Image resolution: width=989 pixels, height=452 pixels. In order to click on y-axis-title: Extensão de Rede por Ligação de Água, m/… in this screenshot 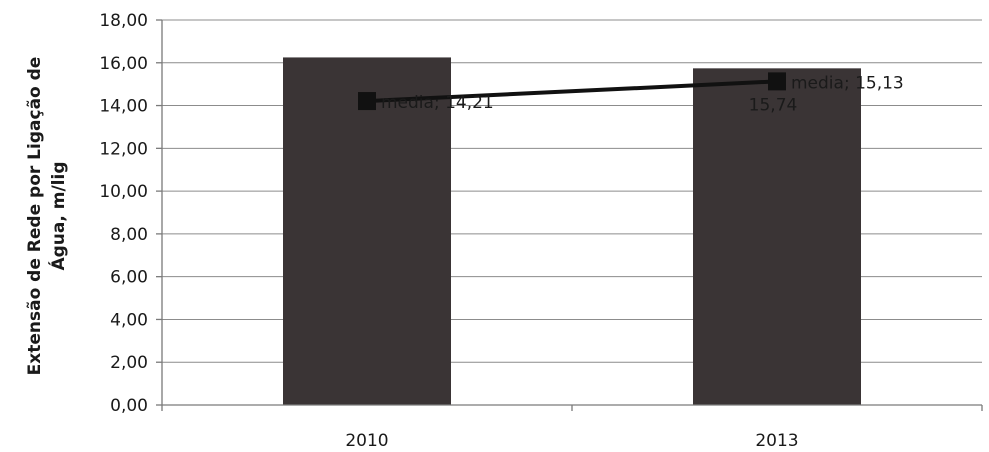, I will do `click(47, 216)`.